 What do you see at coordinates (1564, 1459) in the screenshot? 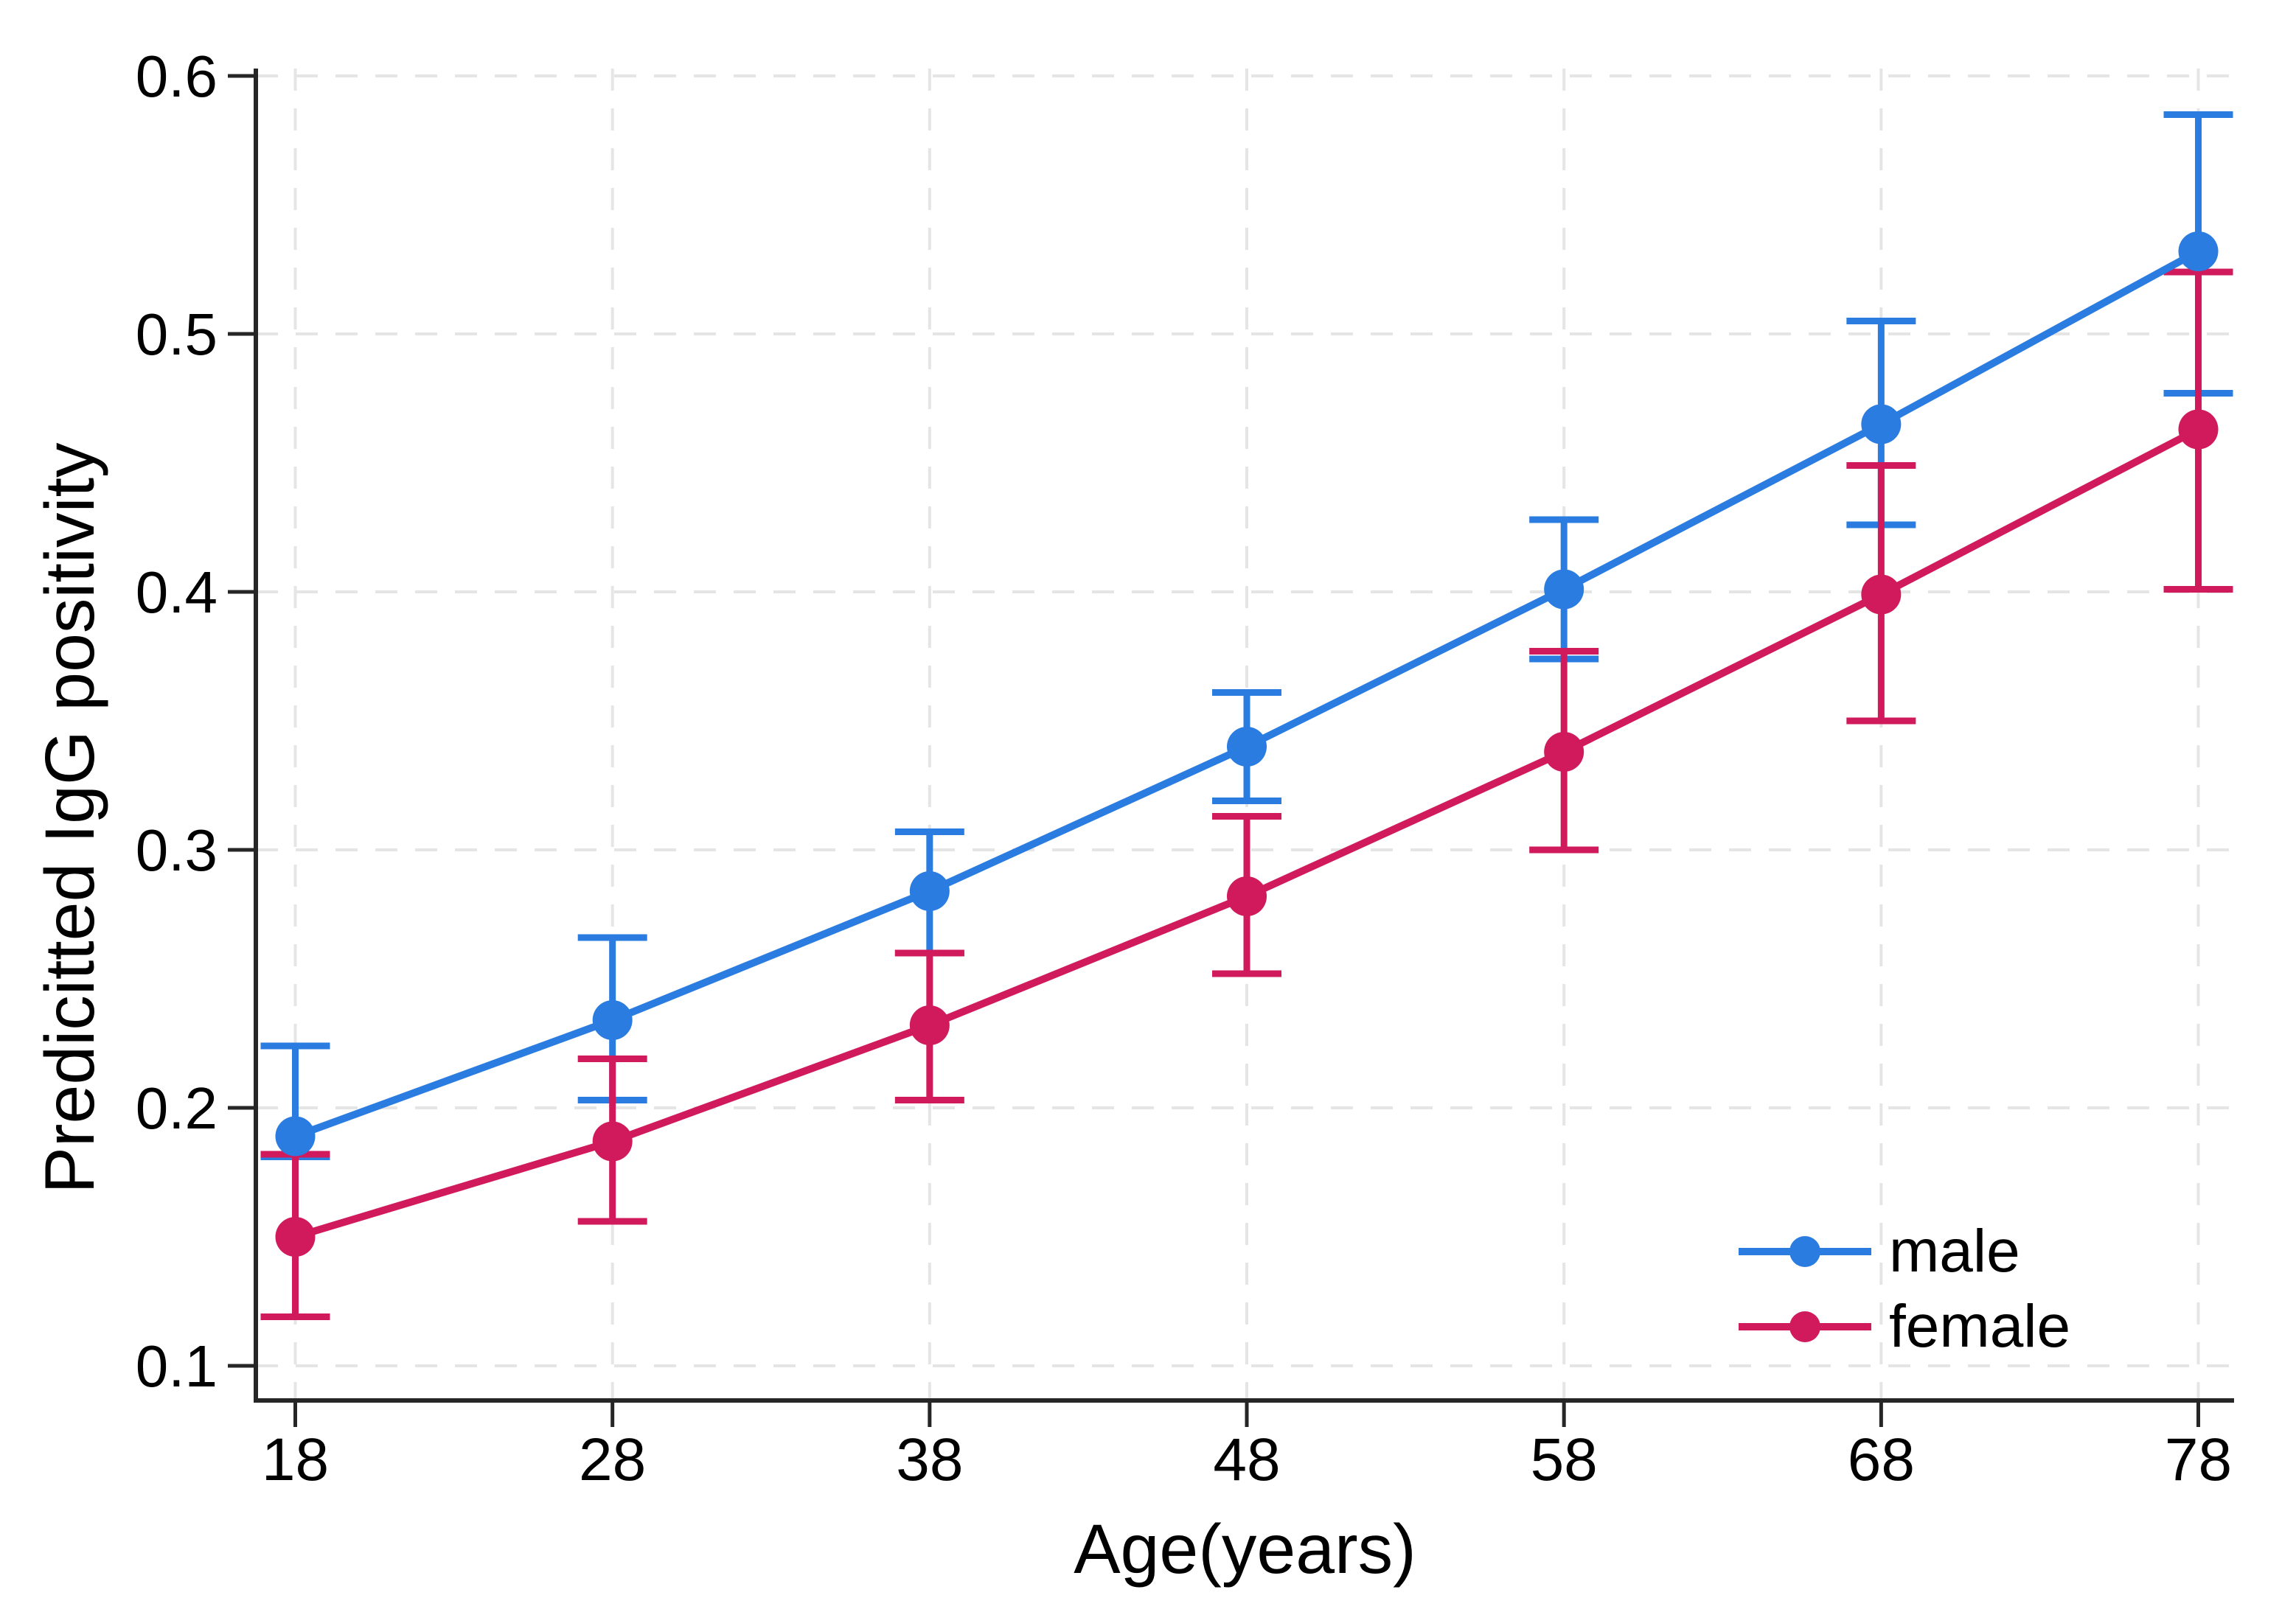
I see `x-tick-label-58: 58` at bounding box center [1564, 1459].